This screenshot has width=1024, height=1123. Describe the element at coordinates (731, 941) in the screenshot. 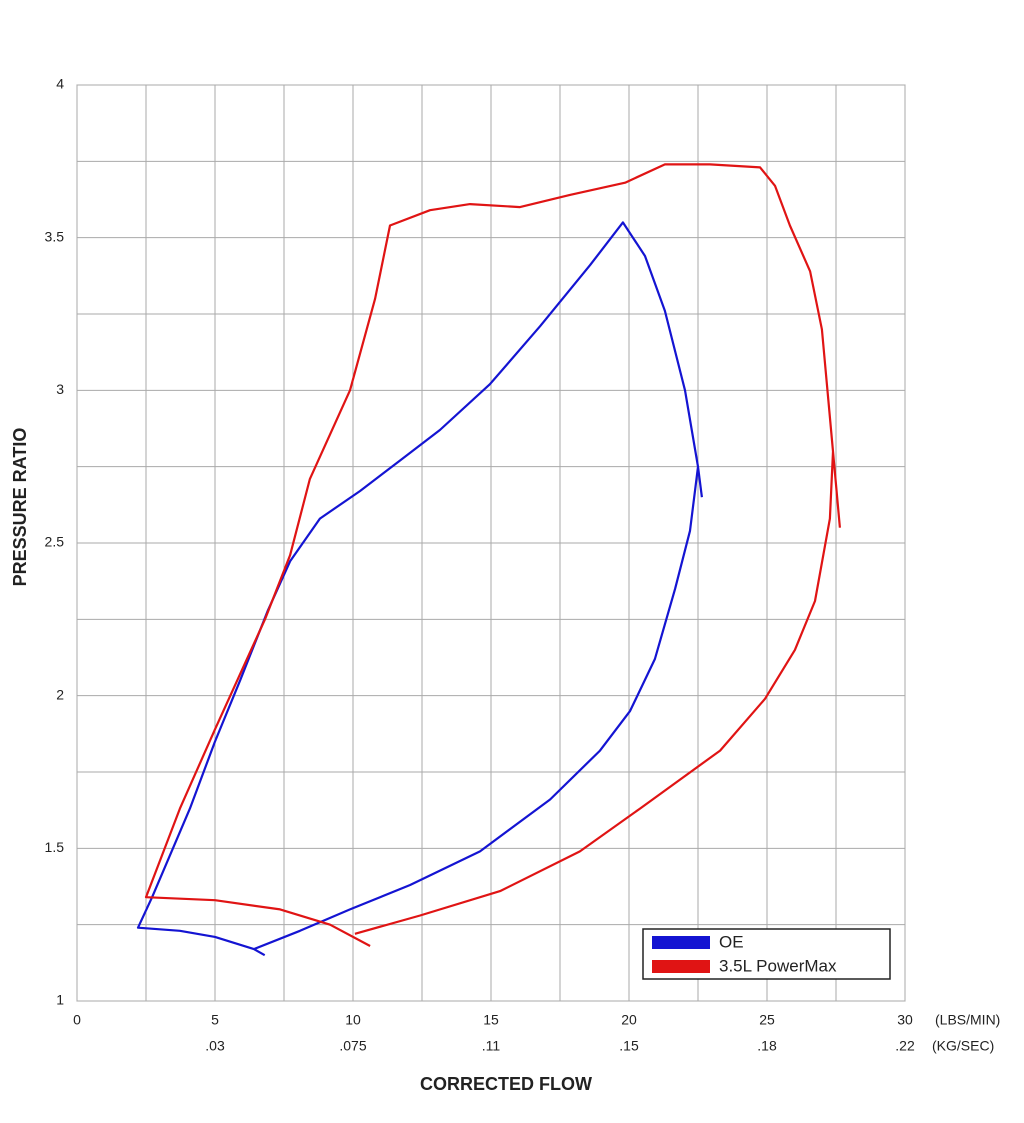

I see `legend-label: OE` at that location.